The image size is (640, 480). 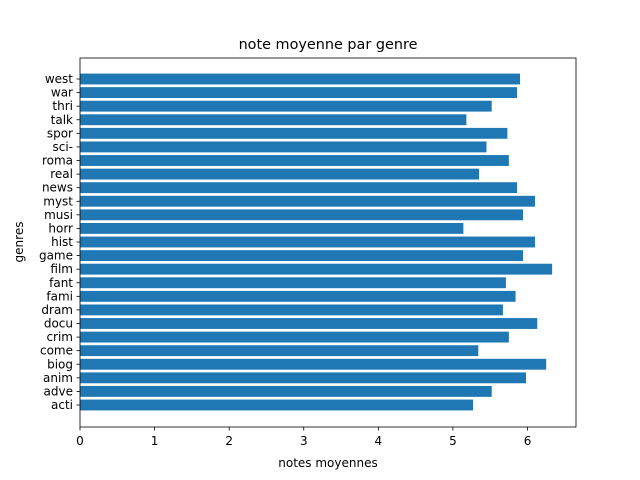 I want to click on y-tick-label: talk, so click(x=62, y=120).